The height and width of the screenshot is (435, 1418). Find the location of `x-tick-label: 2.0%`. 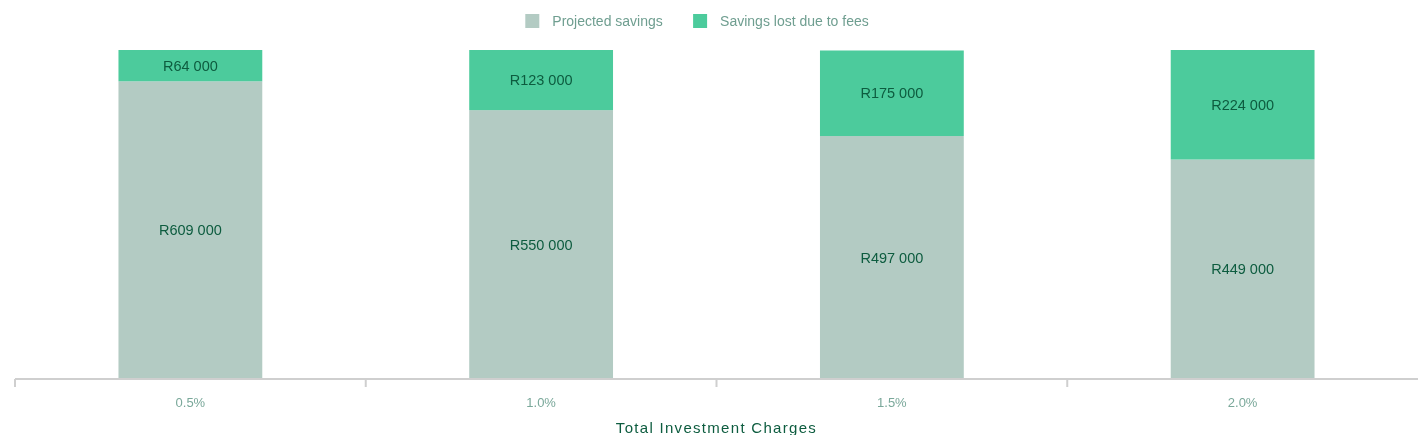

x-tick-label: 2.0% is located at coordinates (1242, 402).